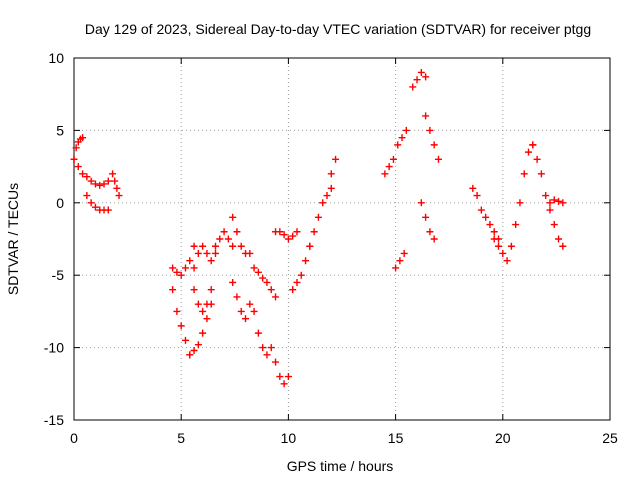  What do you see at coordinates (74, 438) in the screenshot?
I see `x-tick-label: 0` at bounding box center [74, 438].